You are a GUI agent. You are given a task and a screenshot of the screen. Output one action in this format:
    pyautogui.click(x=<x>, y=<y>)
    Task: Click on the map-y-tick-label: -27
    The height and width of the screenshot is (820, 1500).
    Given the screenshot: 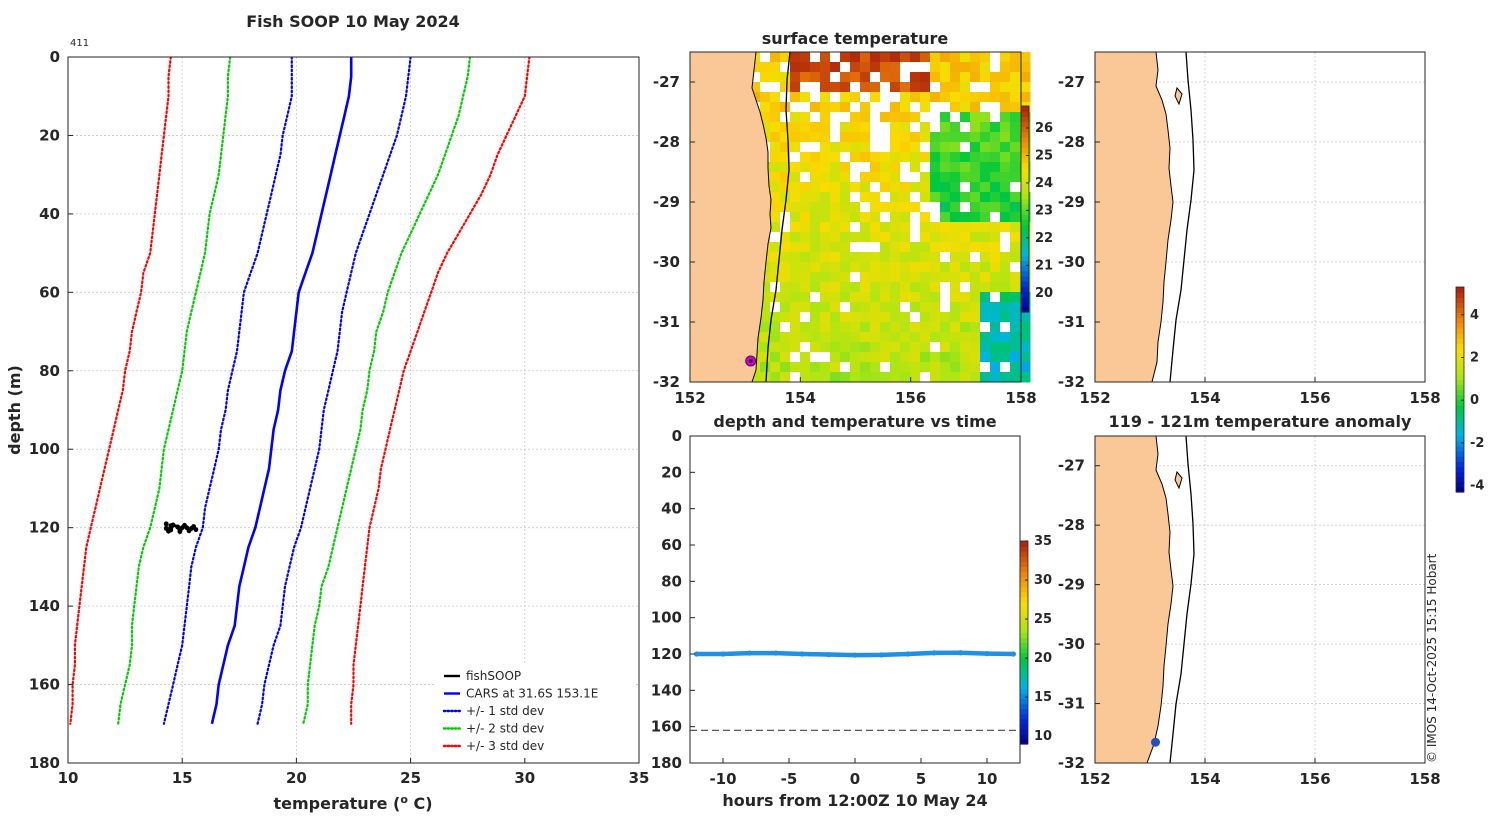 What is the action you would take?
    pyautogui.click(x=1071, y=82)
    